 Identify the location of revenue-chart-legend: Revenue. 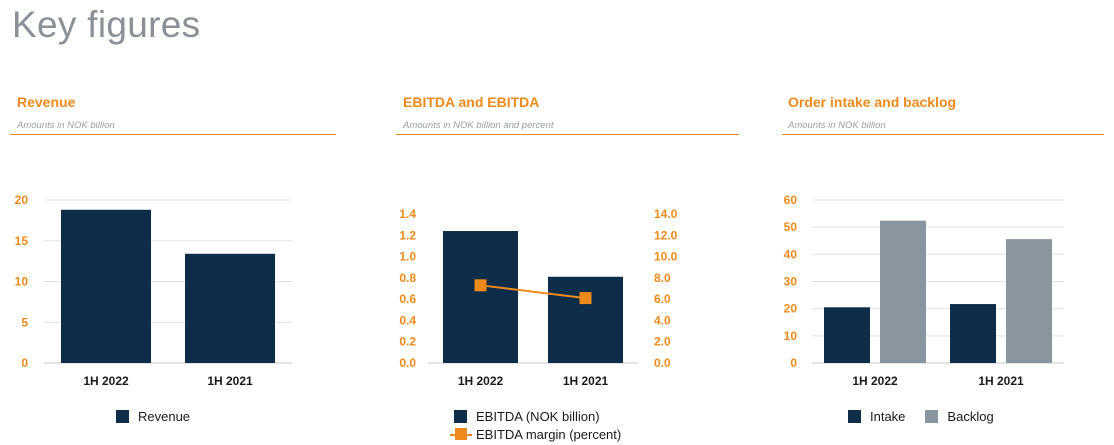
(153, 416).